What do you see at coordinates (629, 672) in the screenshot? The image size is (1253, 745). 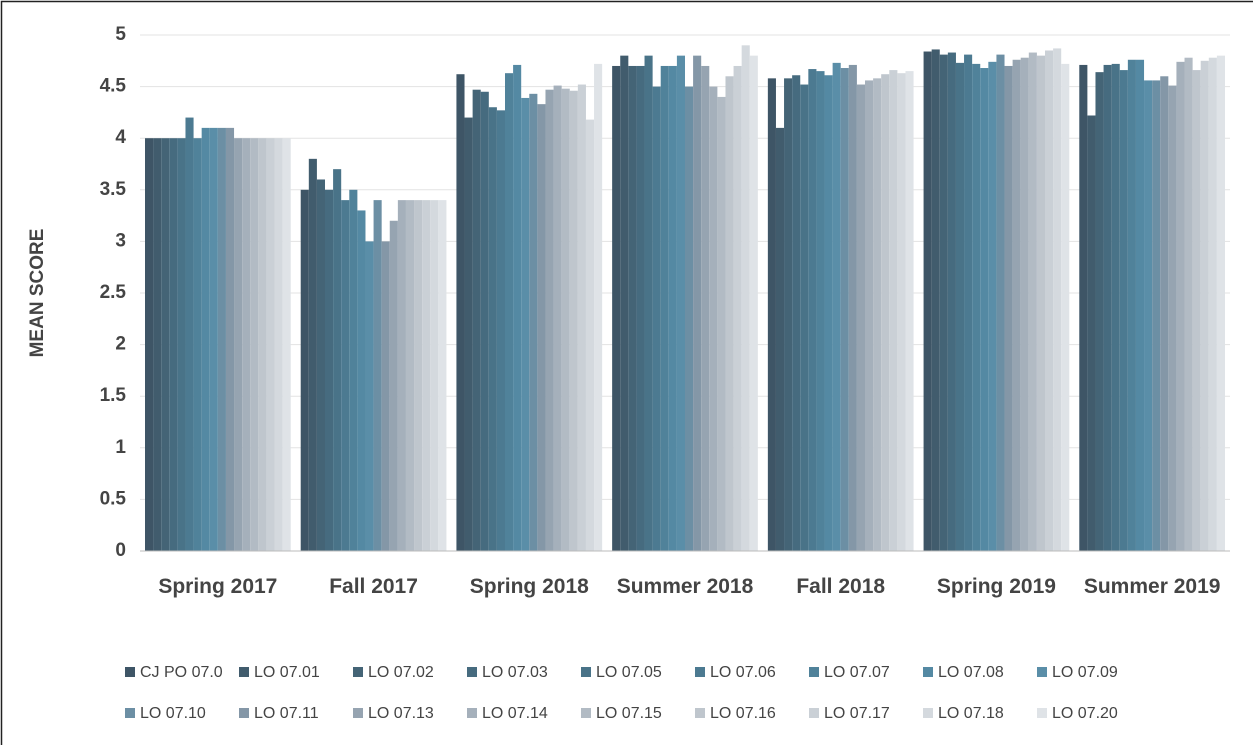 I see `legend-label: LO 07.05` at bounding box center [629, 672].